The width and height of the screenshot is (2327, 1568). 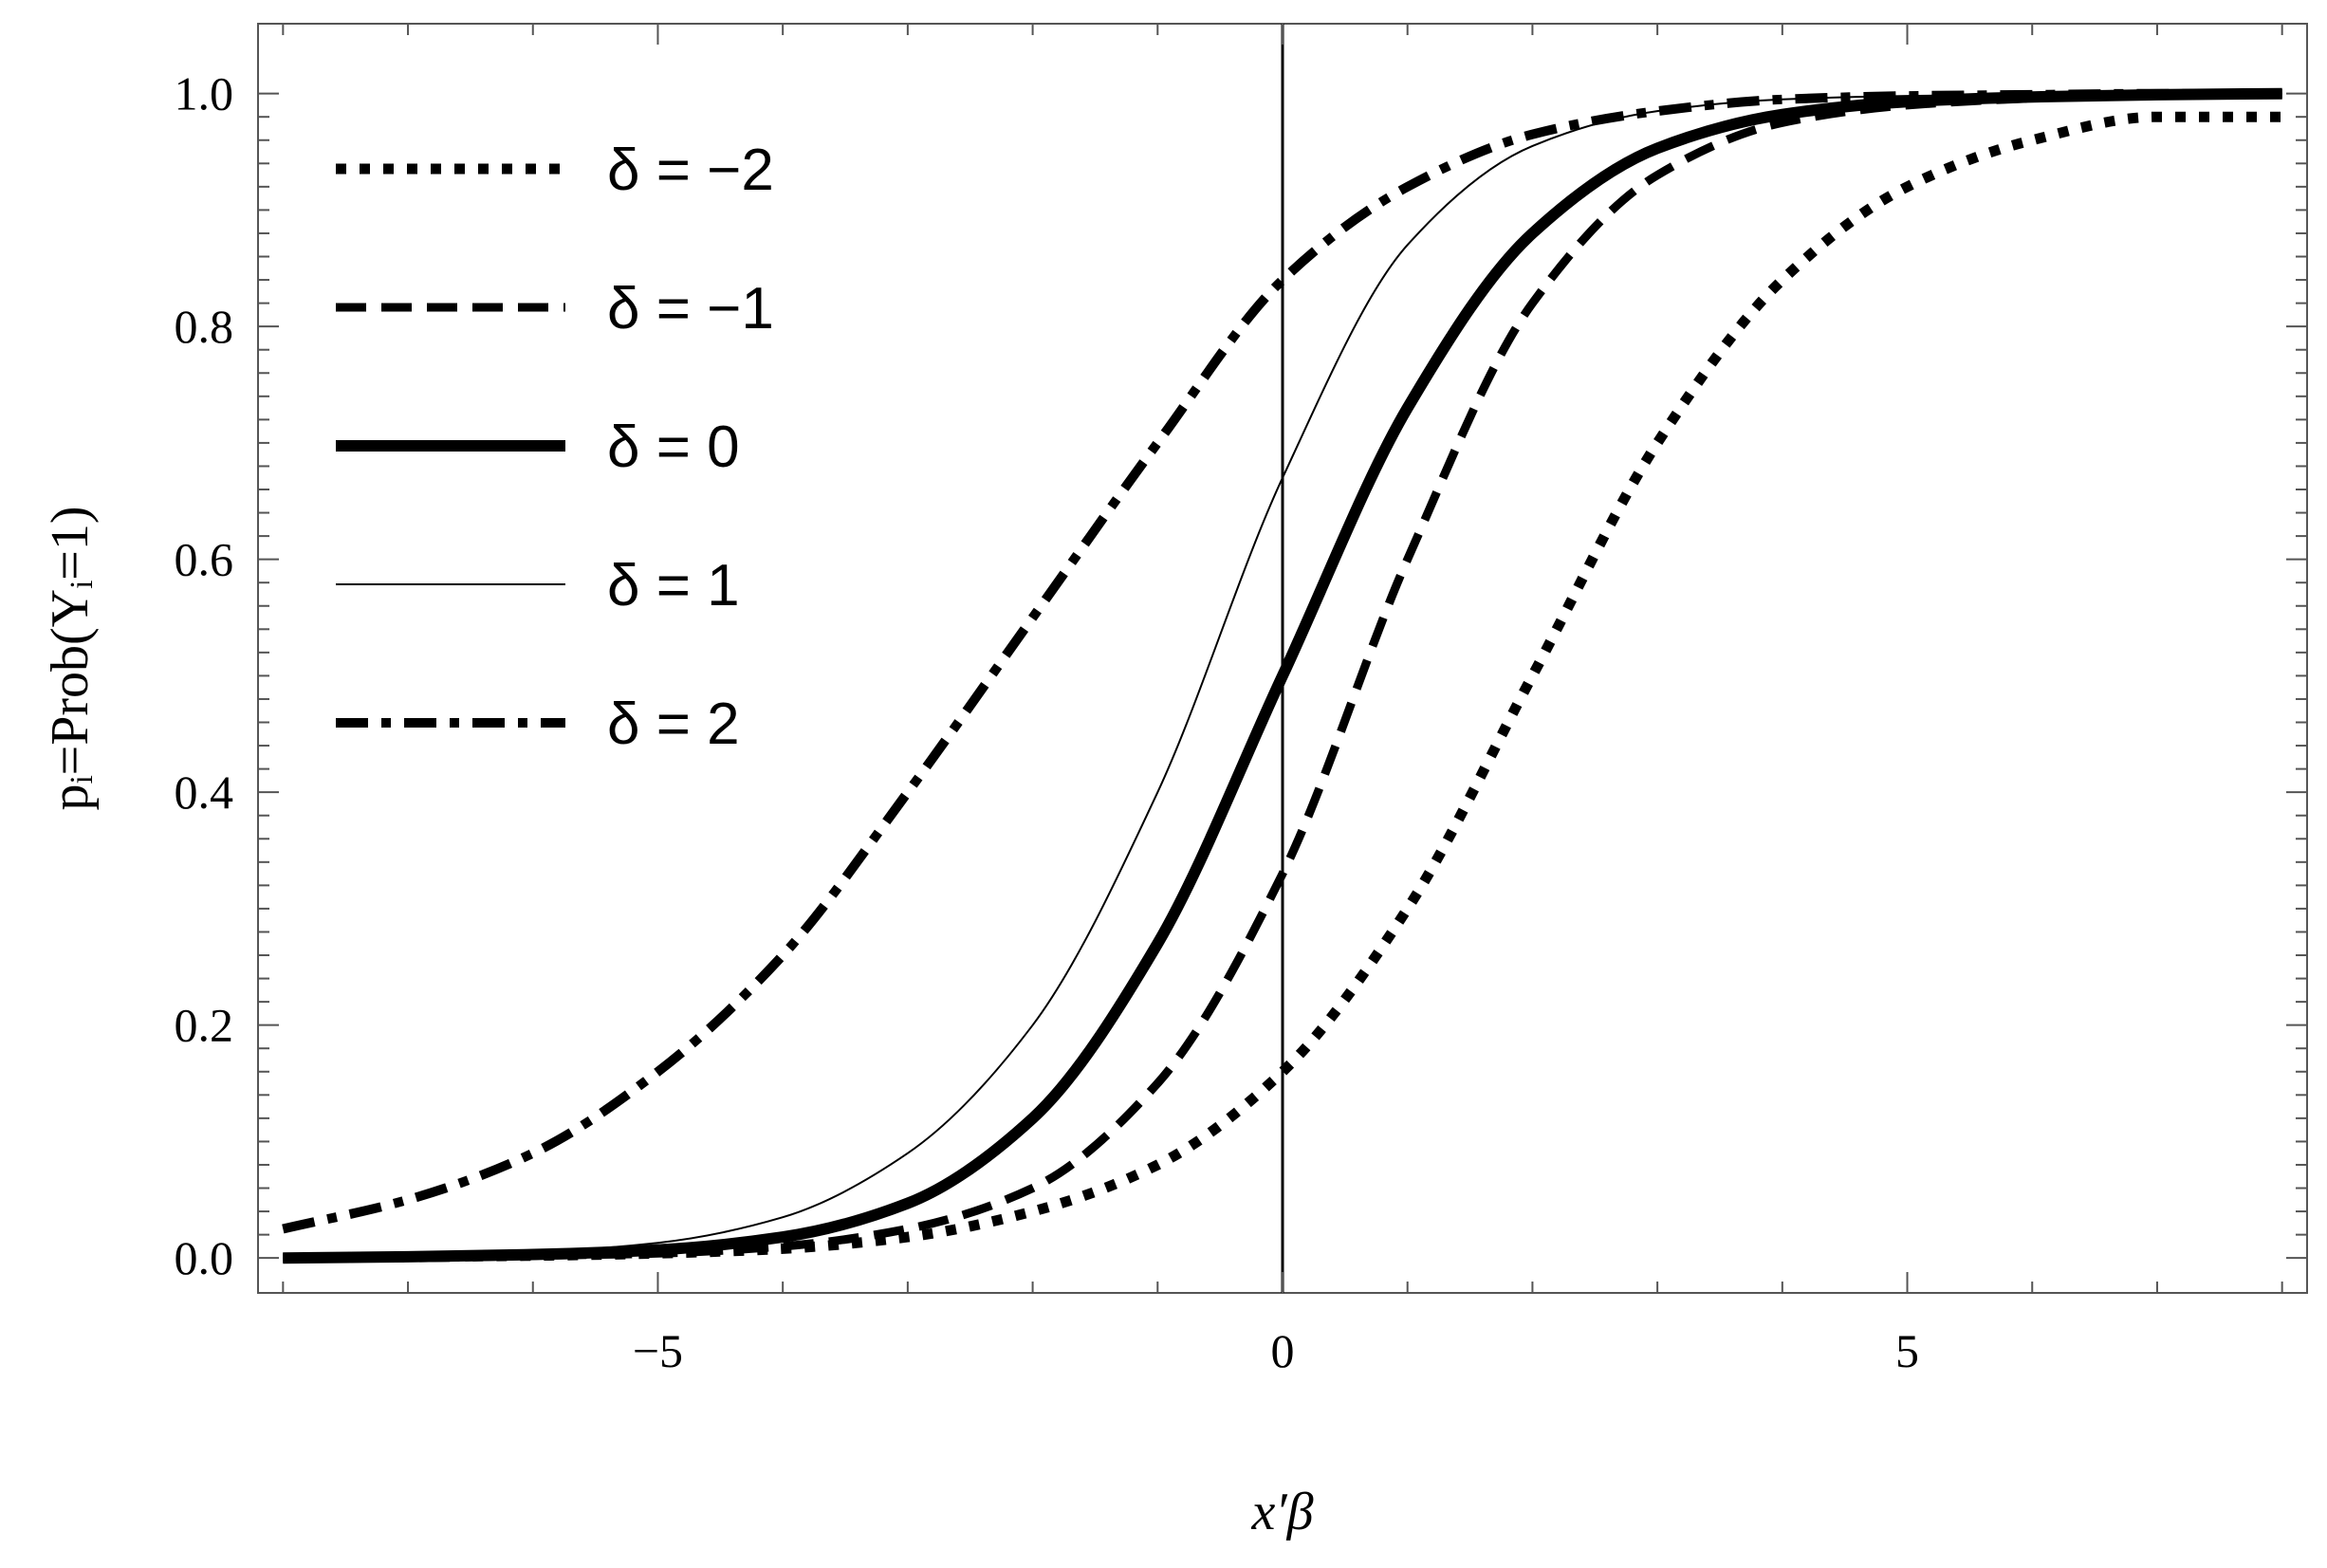 What do you see at coordinates (555, 309) in the screenshot?
I see `legend-item: δ = −1` at bounding box center [555, 309].